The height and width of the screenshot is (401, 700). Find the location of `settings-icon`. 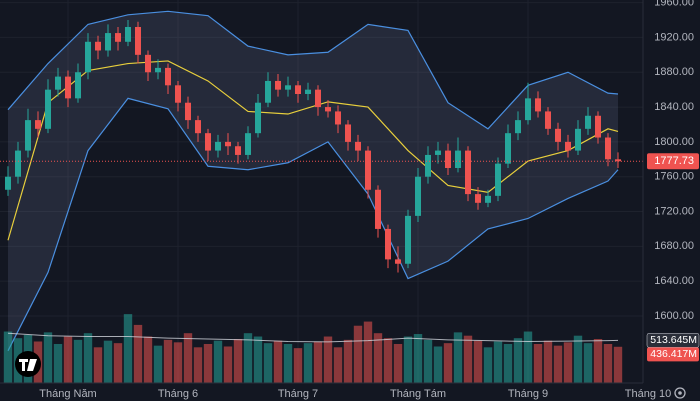

settings-icon is located at coordinates (680, 393).